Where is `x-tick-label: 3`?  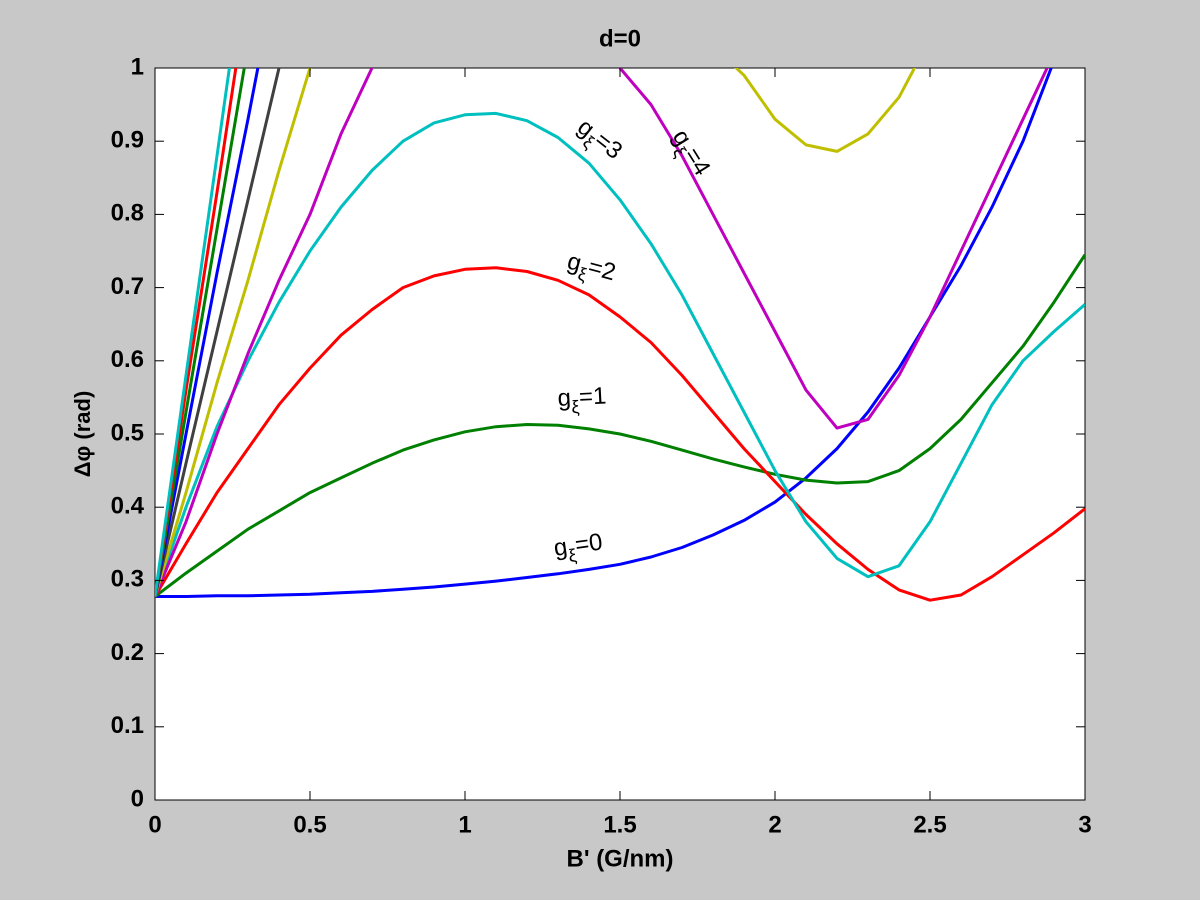
x-tick-label: 3 is located at coordinates (1084, 824).